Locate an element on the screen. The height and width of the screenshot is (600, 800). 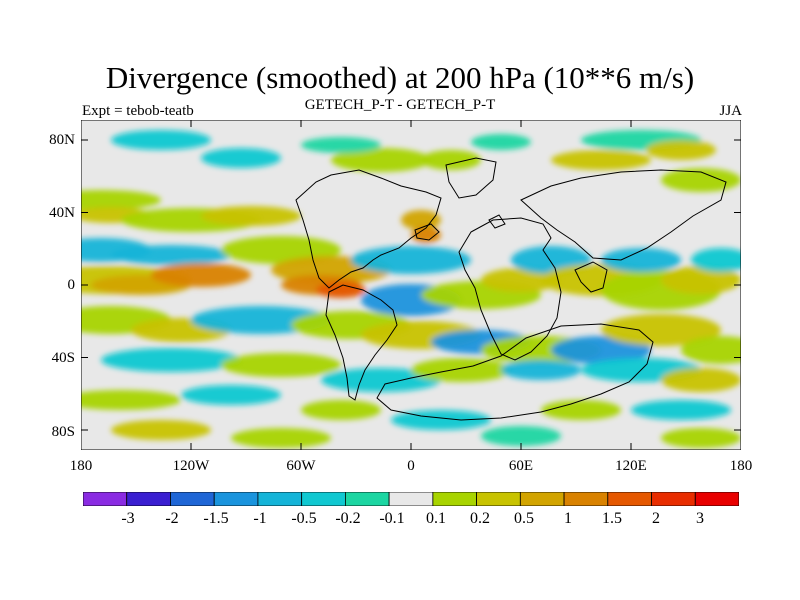
colorbar-label: -0.2 is located at coordinates (348, 518).